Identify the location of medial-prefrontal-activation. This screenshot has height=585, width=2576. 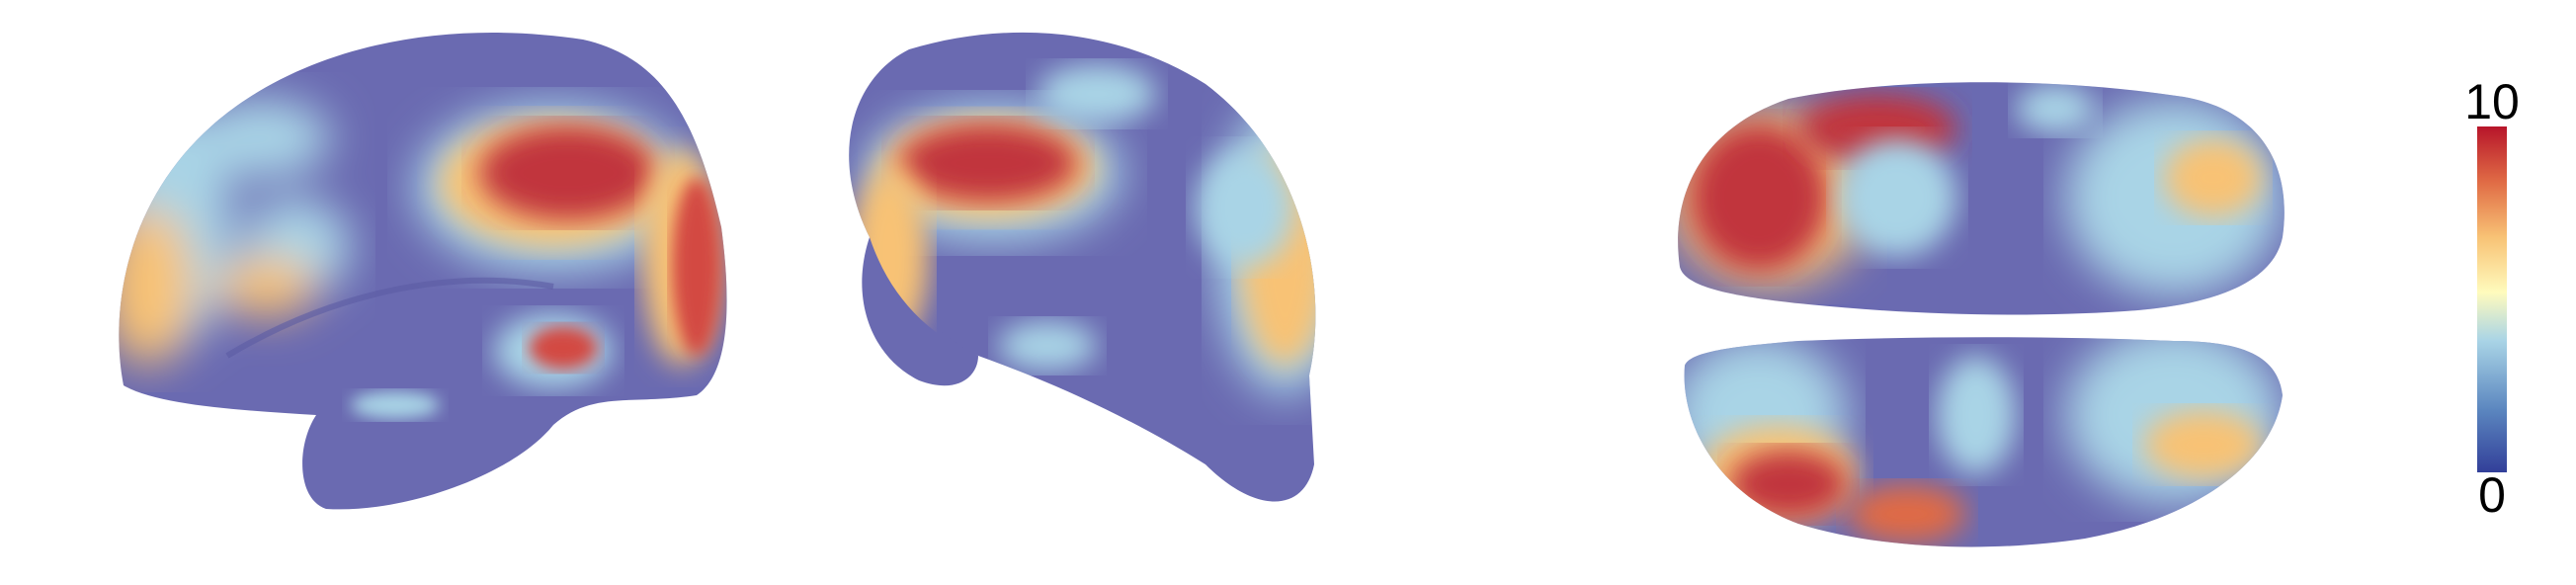
(1177, 229).